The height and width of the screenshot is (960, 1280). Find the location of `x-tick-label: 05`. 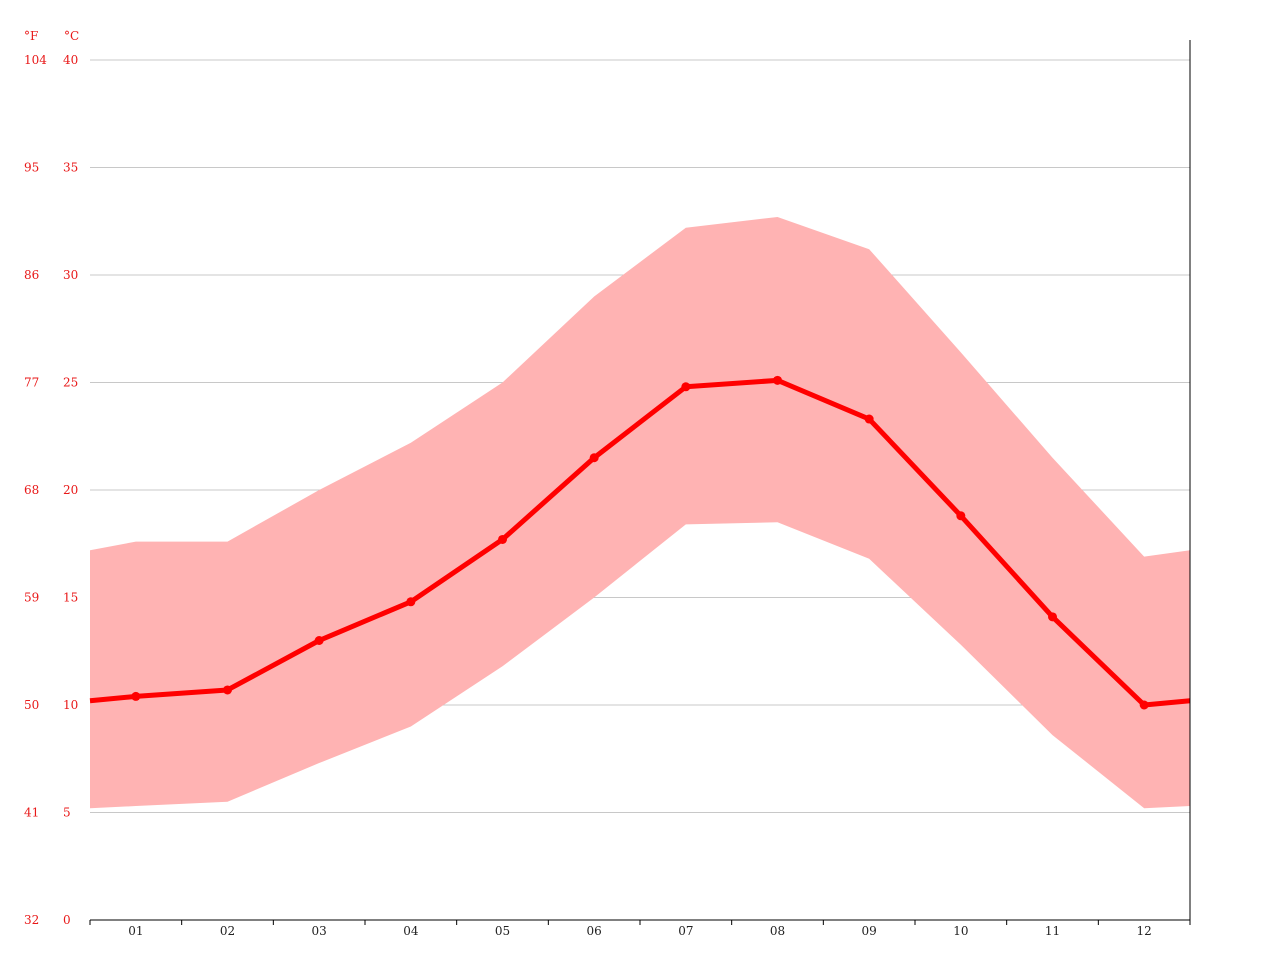

x-tick-label: 05 is located at coordinates (502, 931).